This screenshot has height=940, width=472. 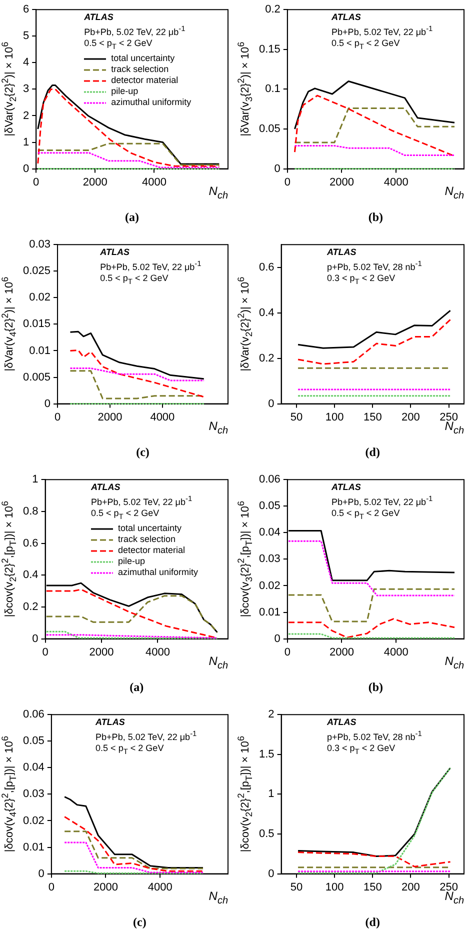 I want to click on y-tick-label: 0.015, so click(x=36, y=324).